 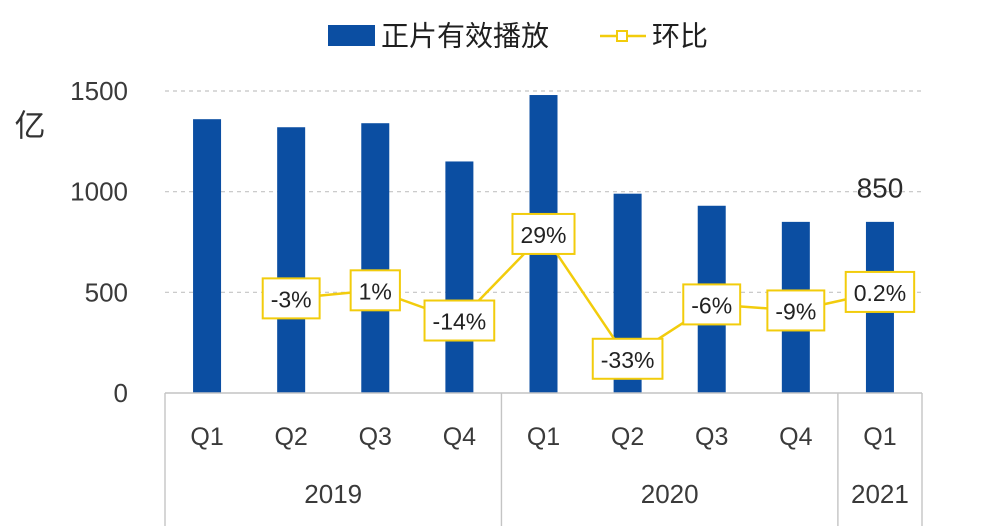 I want to click on line-data-label-text: -33%, so click(x=628, y=360).